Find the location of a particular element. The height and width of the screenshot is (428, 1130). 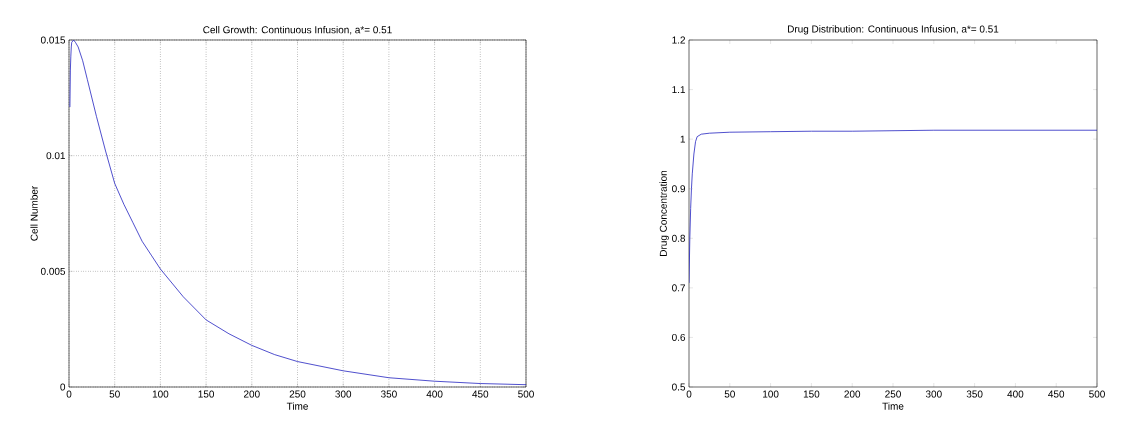

y-tick-label: 0.5 is located at coordinates (679, 387).